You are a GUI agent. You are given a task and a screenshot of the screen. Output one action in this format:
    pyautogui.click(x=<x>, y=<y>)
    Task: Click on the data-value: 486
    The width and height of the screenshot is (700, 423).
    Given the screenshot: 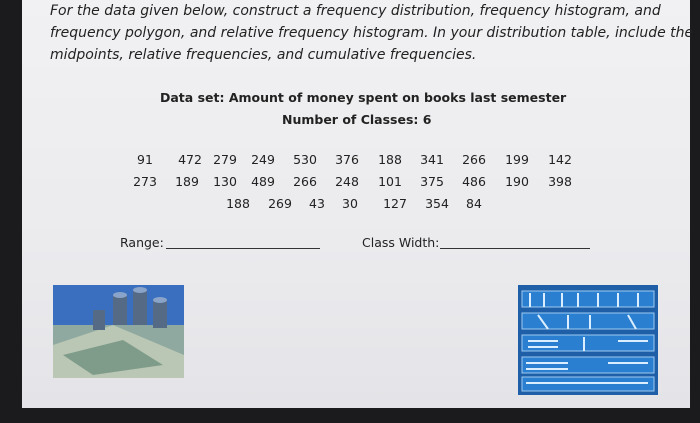 What is the action you would take?
    pyautogui.click(x=474, y=181)
    